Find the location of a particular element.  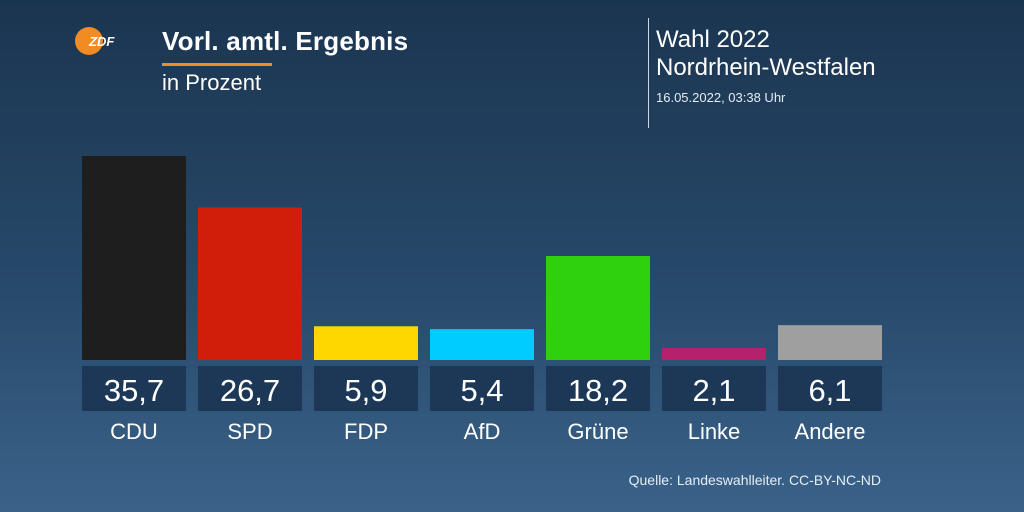

category-label-spd: SPD is located at coordinates (249, 431).